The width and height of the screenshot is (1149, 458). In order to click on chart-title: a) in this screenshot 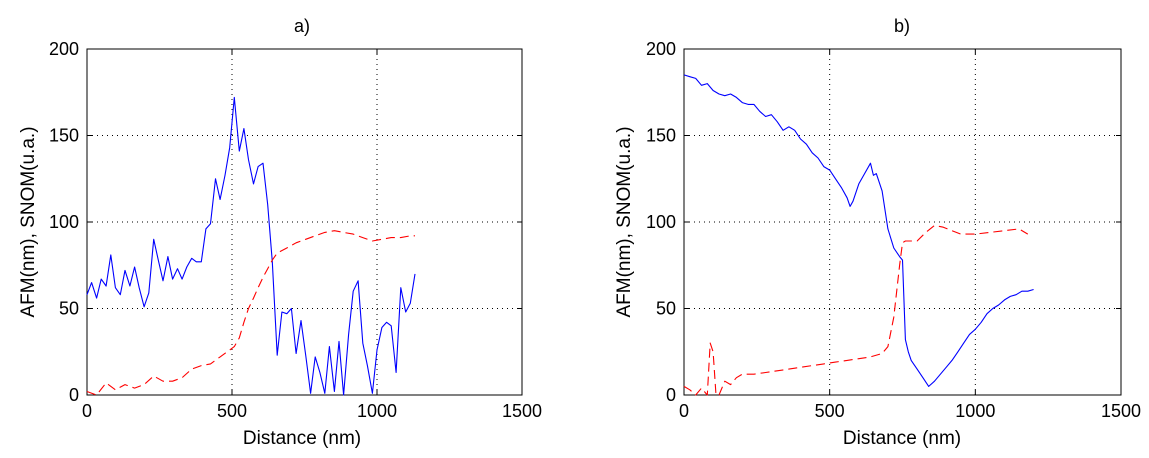, I will do `click(302, 26)`.